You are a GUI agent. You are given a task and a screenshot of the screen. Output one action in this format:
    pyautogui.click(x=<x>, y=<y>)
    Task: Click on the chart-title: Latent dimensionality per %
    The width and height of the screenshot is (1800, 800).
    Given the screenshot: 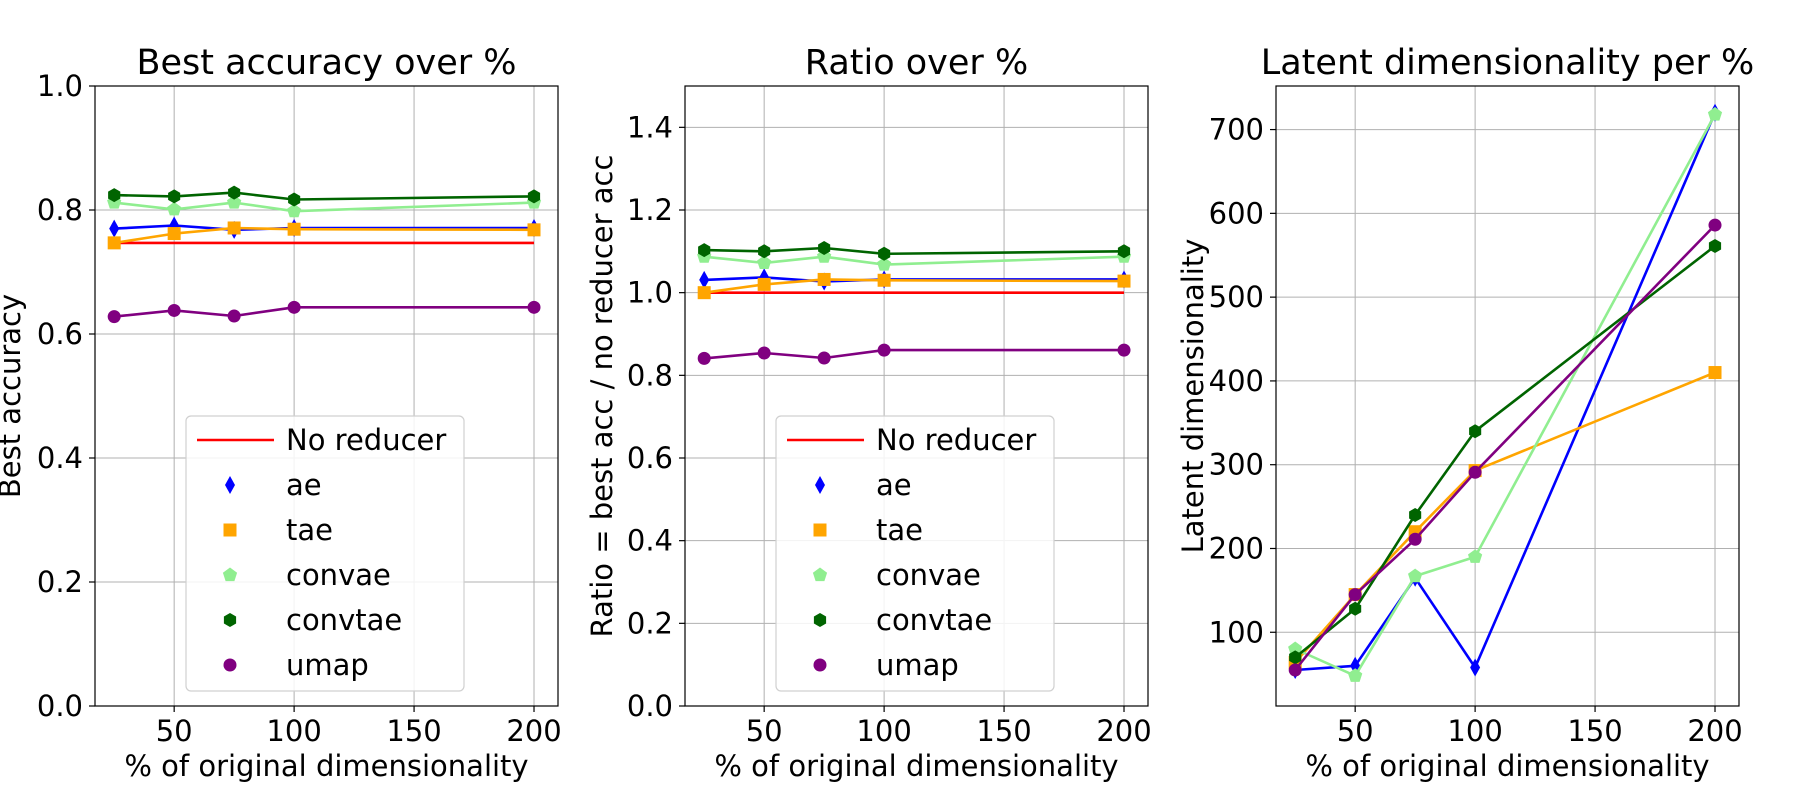 What is the action you would take?
    pyautogui.click(x=1508, y=63)
    